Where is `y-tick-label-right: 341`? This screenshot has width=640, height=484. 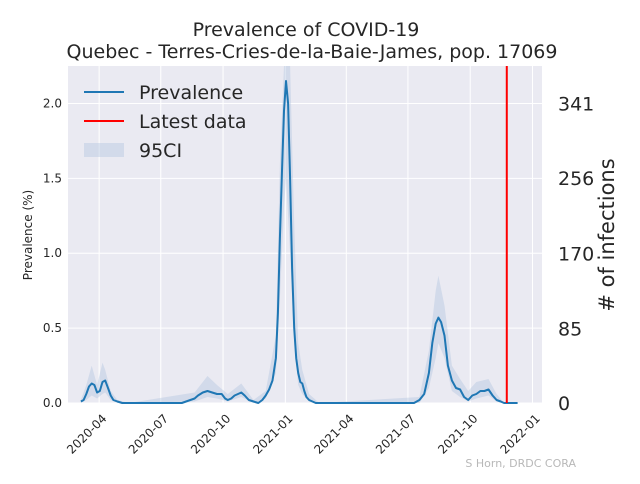
y-tick-label-right: 341 is located at coordinates (576, 104).